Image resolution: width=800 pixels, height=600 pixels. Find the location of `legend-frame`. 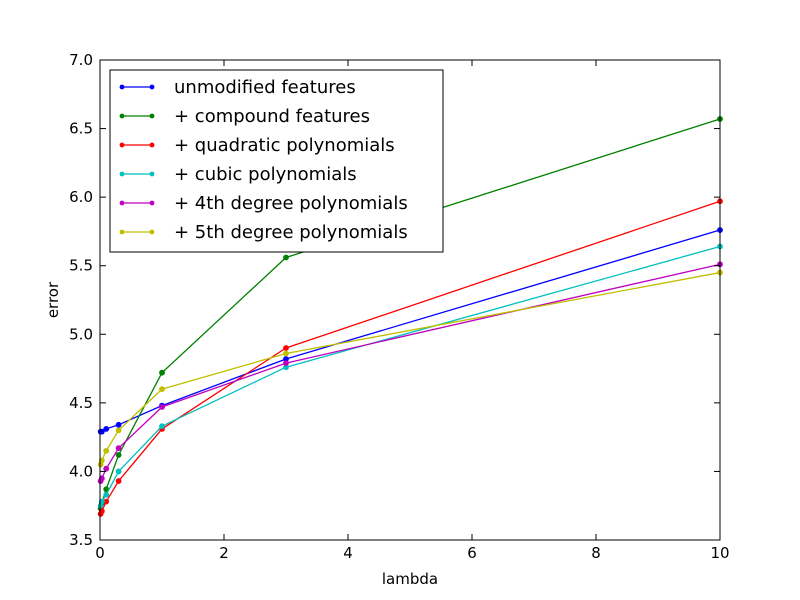

legend-frame is located at coordinates (276, 161).